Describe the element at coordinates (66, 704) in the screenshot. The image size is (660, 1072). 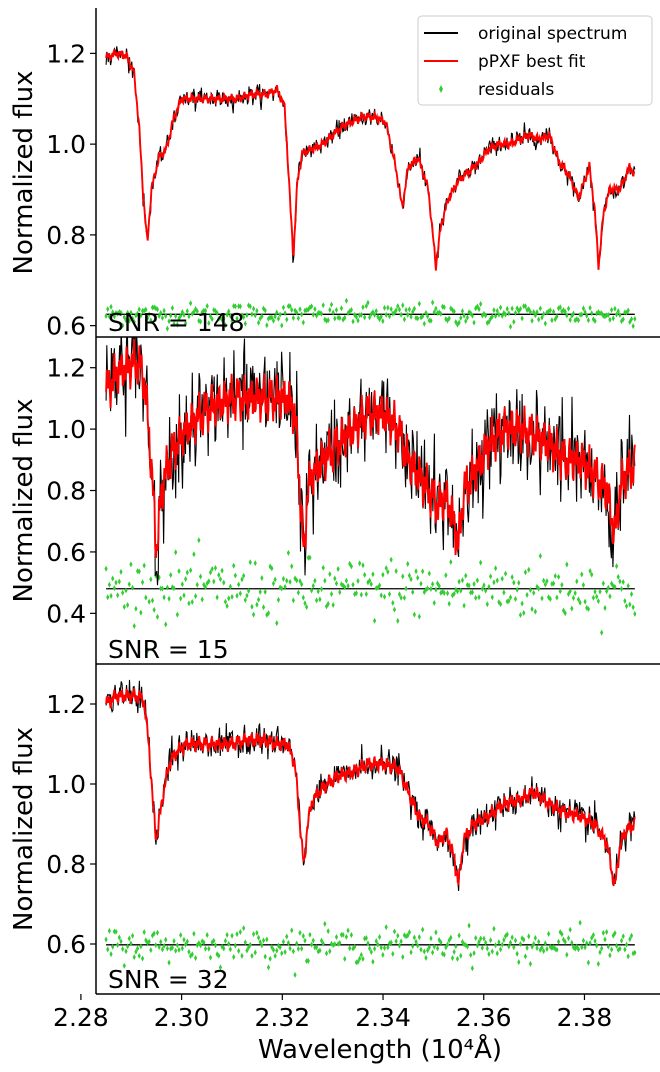
I see `y-tick-label: 1.2` at that location.